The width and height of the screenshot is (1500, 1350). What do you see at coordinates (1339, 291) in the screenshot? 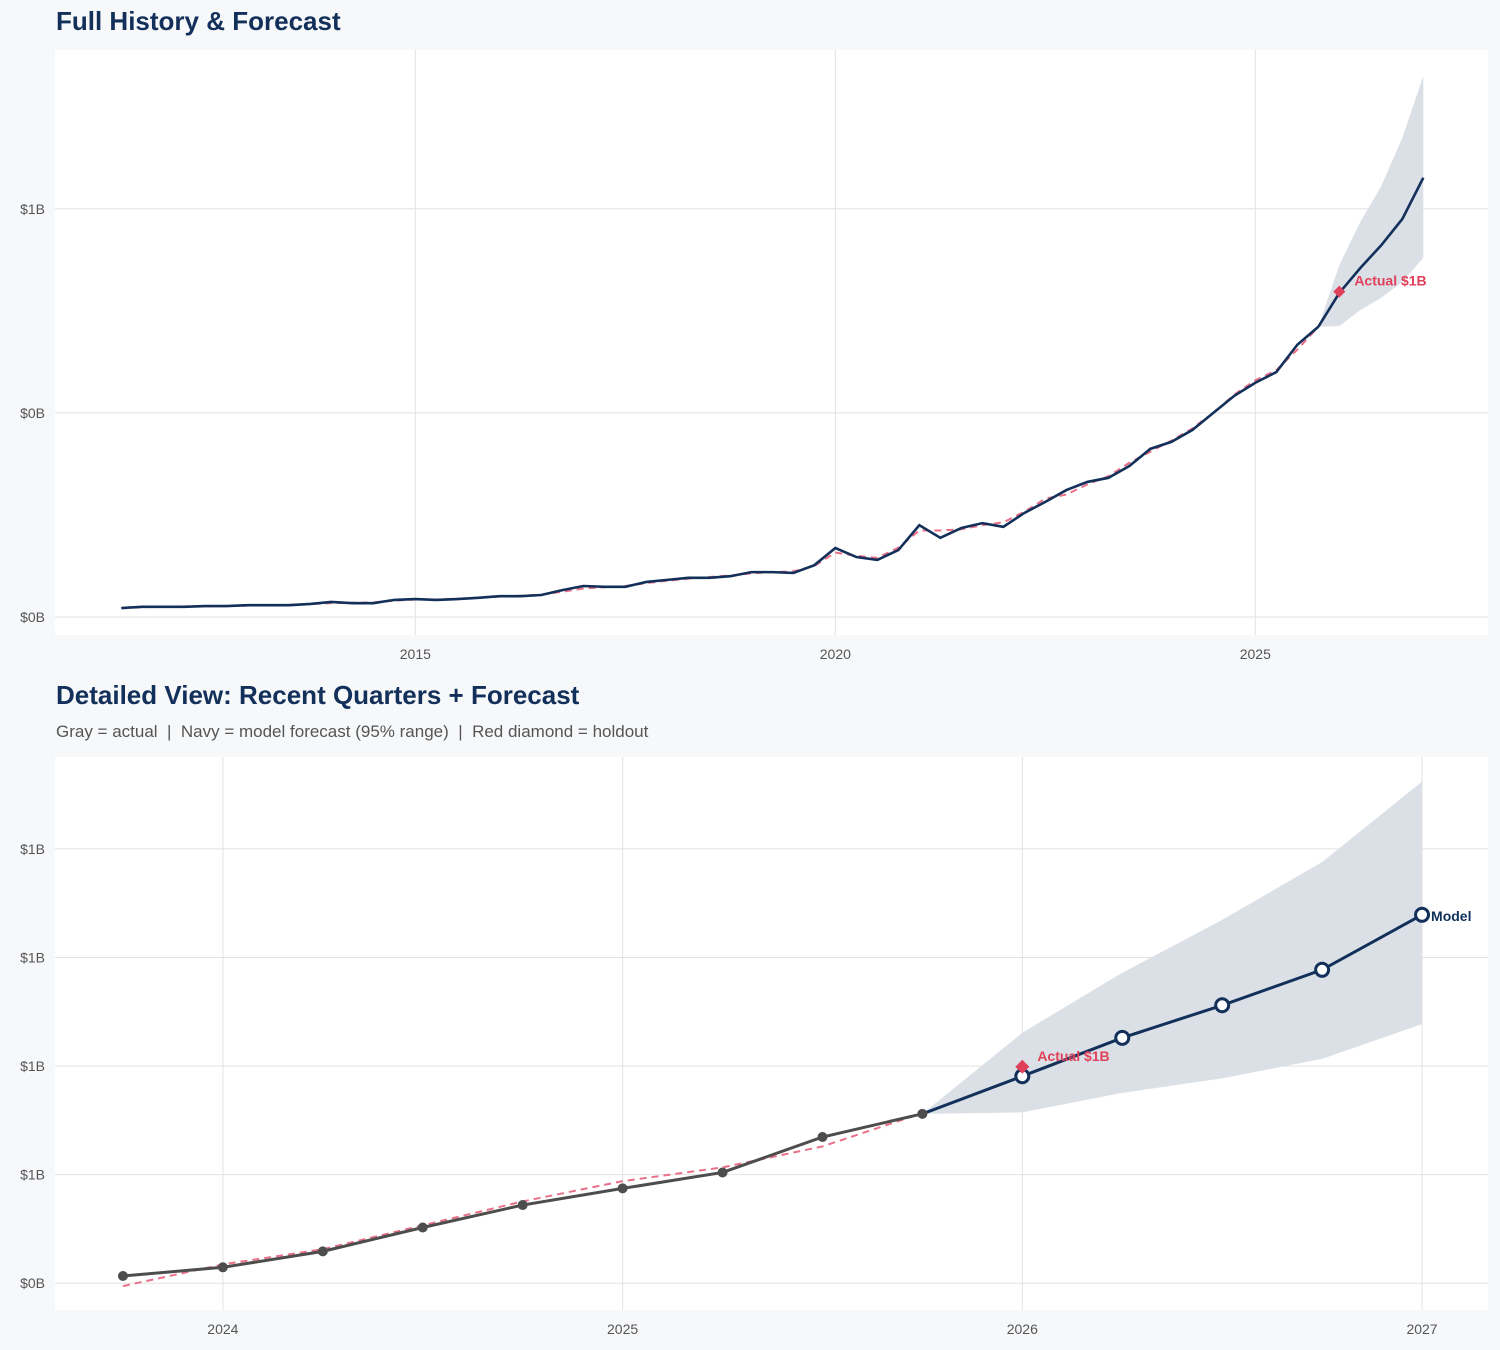
I see `top-holdout-diamond` at bounding box center [1339, 291].